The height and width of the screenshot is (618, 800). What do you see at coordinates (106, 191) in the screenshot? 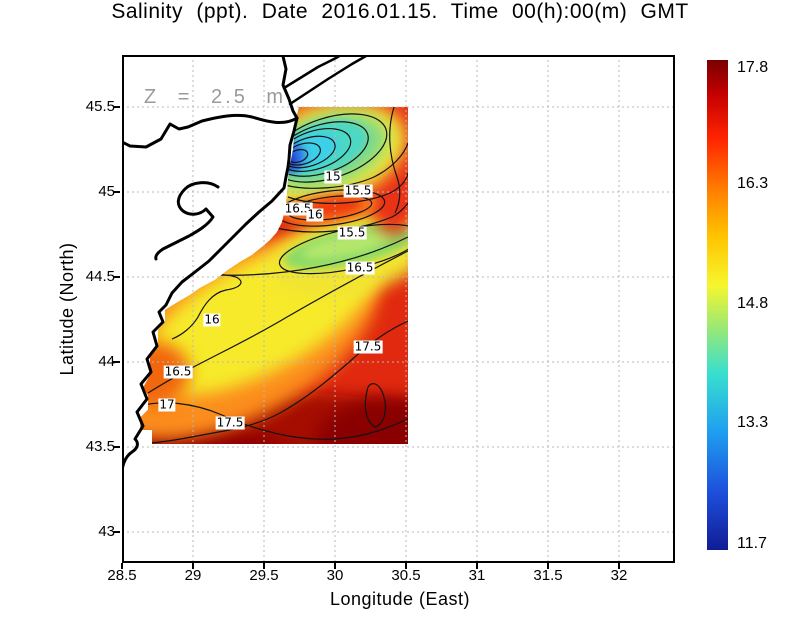
I see `y-tick-label: 45` at bounding box center [106, 191].